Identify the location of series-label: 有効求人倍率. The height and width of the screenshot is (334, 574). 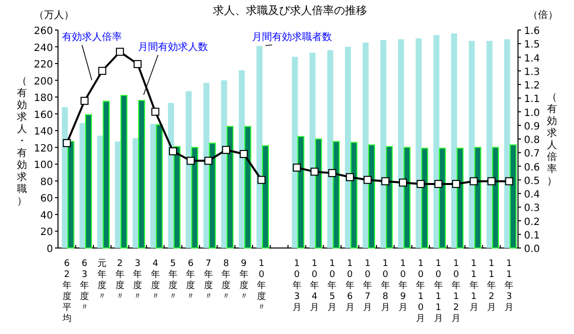
(92, 37).